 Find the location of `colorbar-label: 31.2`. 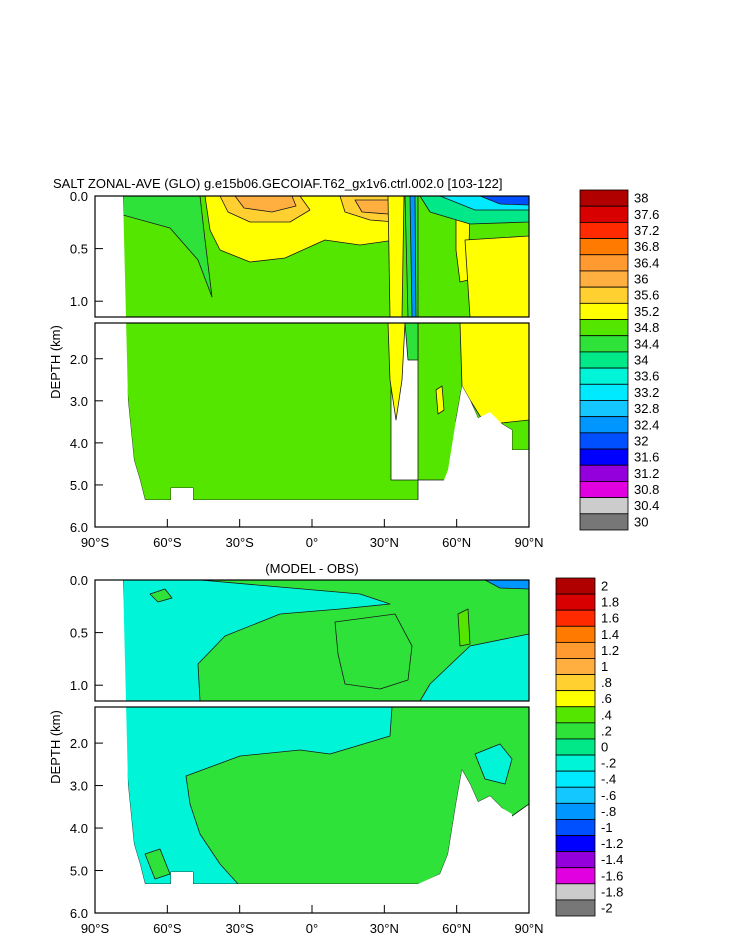

colorbar-label: 31.2 is located at coordinates (646, 473).